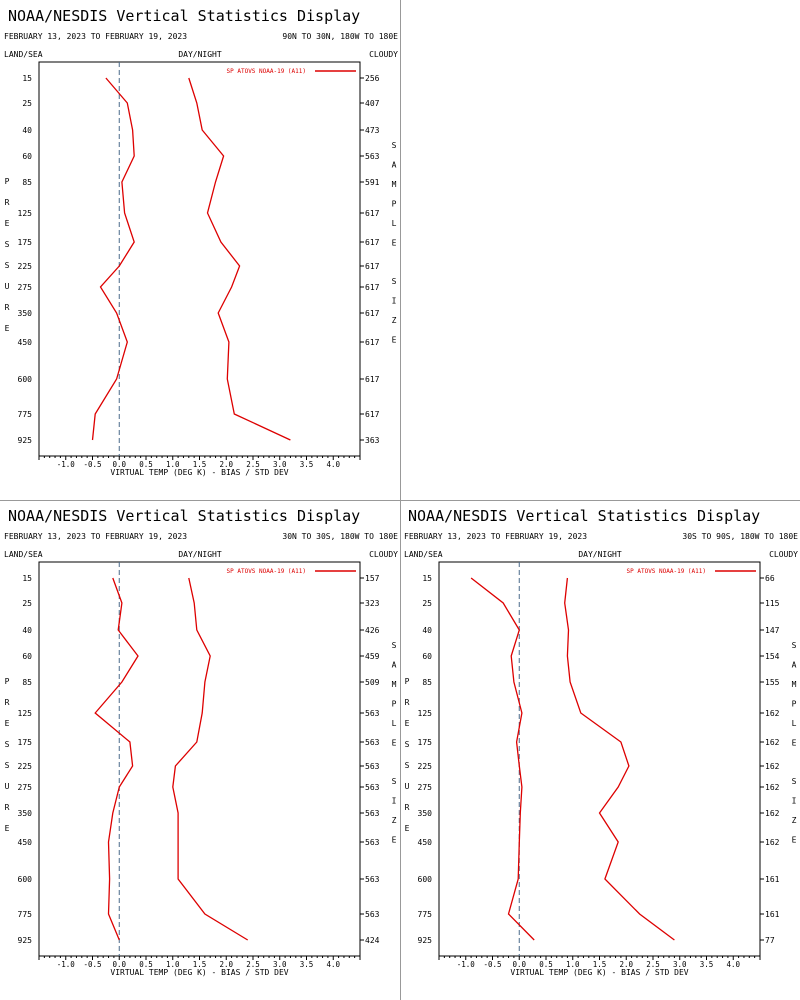 The height and width of the screenshot is (1000, 800). What do you see at coordinates (372, 130) in the screenshot?
I see `sample-size-value: 473` at bounding box center [372, 130].